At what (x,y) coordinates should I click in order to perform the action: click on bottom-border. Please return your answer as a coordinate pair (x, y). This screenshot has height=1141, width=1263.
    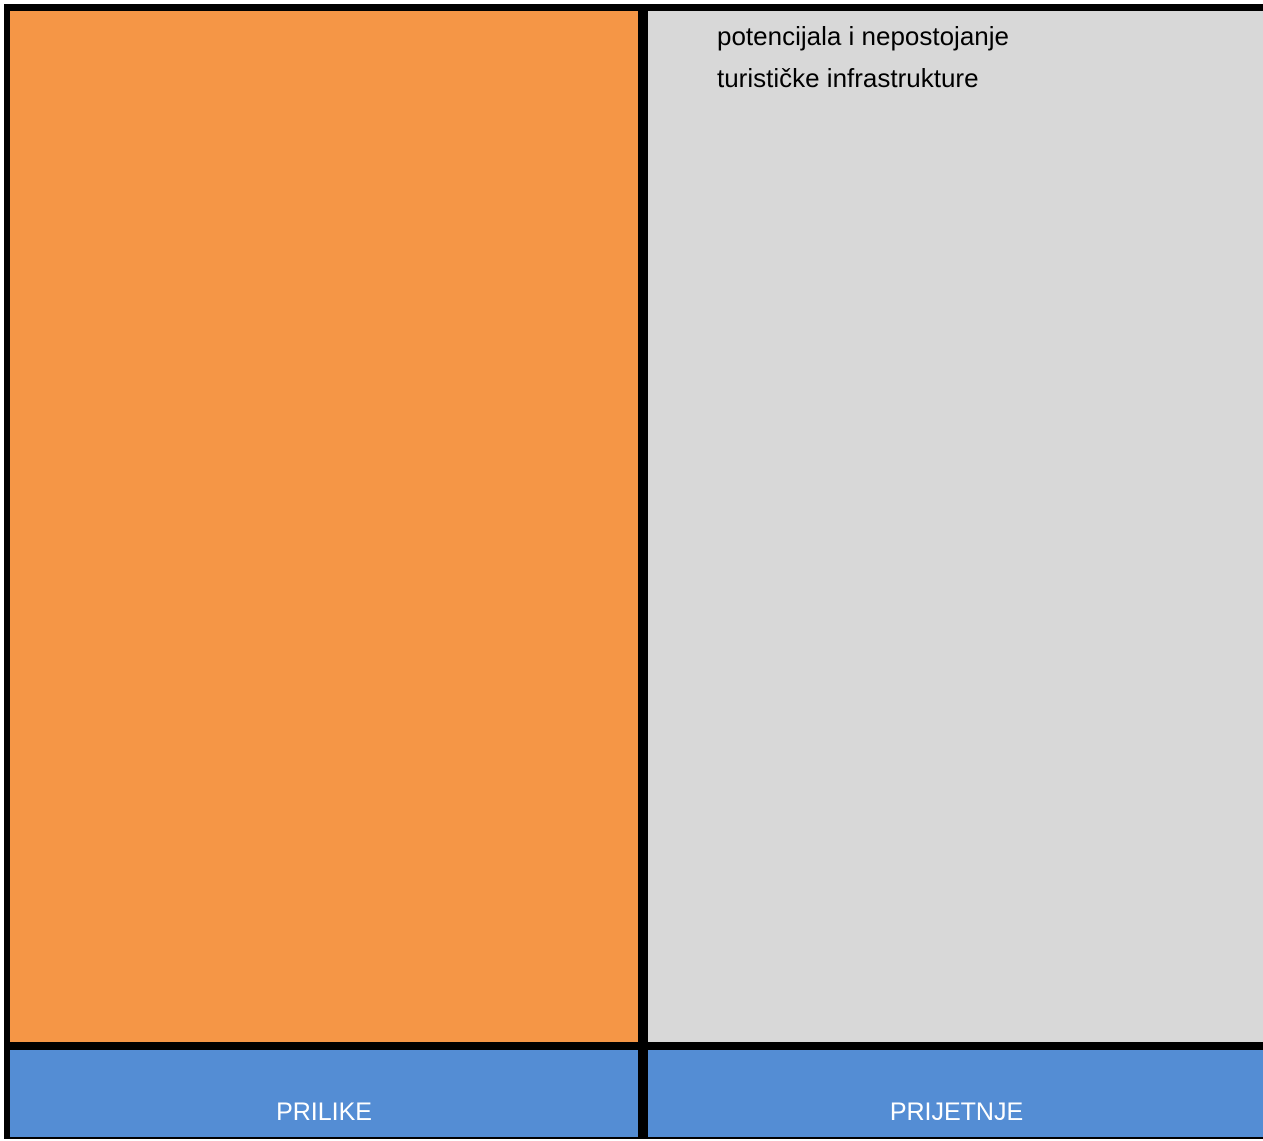
    Looking at the image, I should click on (633, 1138).